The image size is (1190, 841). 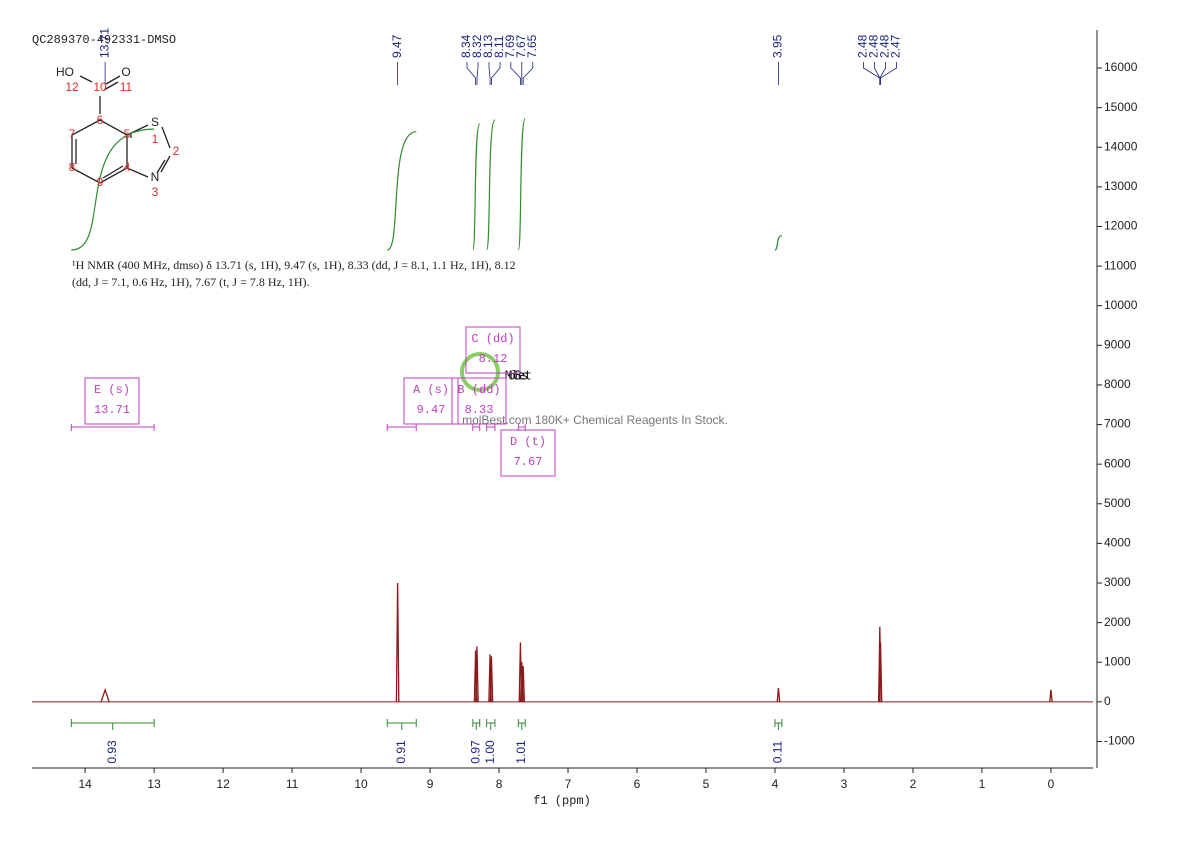 What do you see at coordinates (528, 462) in the screenshot?
I see `multiplet-shift: 7.67` at bounding box center [528, 462].